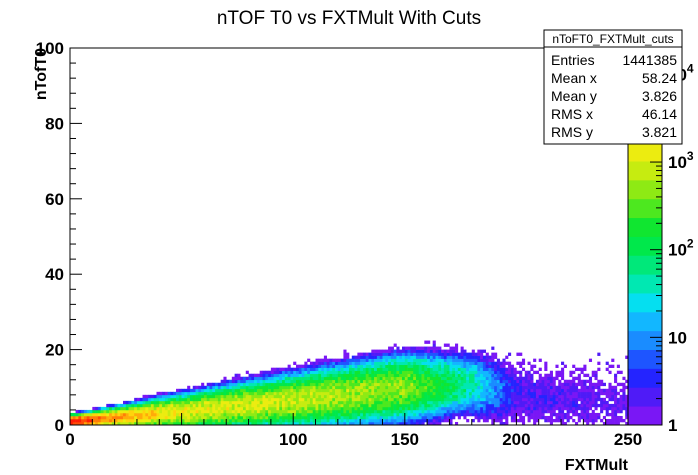  What do you see at coordinates (628, 439) in the screenshot?
I see `x-tick-label: 250` at bounding box center [628, 439].